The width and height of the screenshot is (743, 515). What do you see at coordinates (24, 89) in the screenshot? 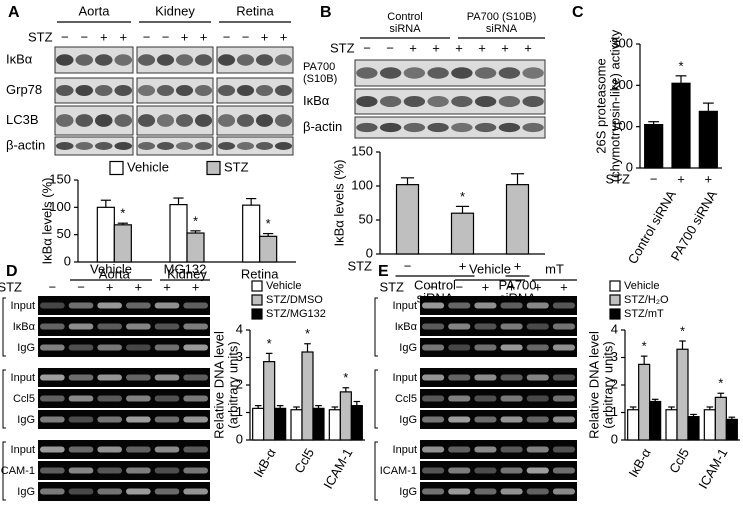
I see `blot-label: Grp78` at bounding box center [24, 89].